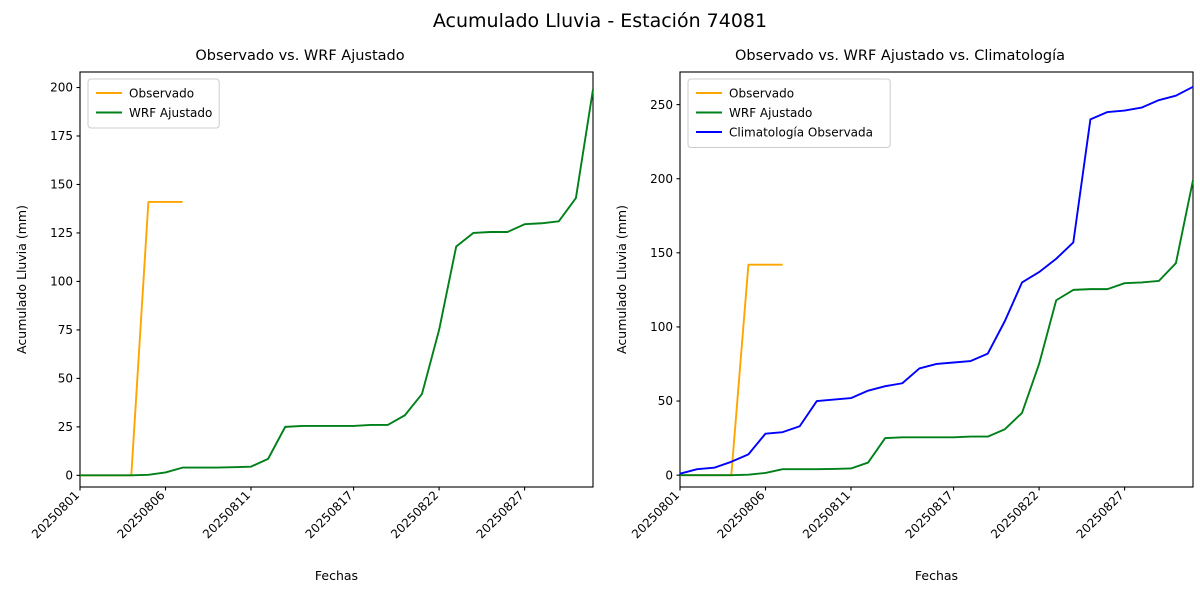 Image resolution: width=1200 pixels, height=600 pixels. What do you see at coordinates (65, 379) in the screenshot?
I see `y-tick-label-left-2: 50` at bounding box center [65, 379].